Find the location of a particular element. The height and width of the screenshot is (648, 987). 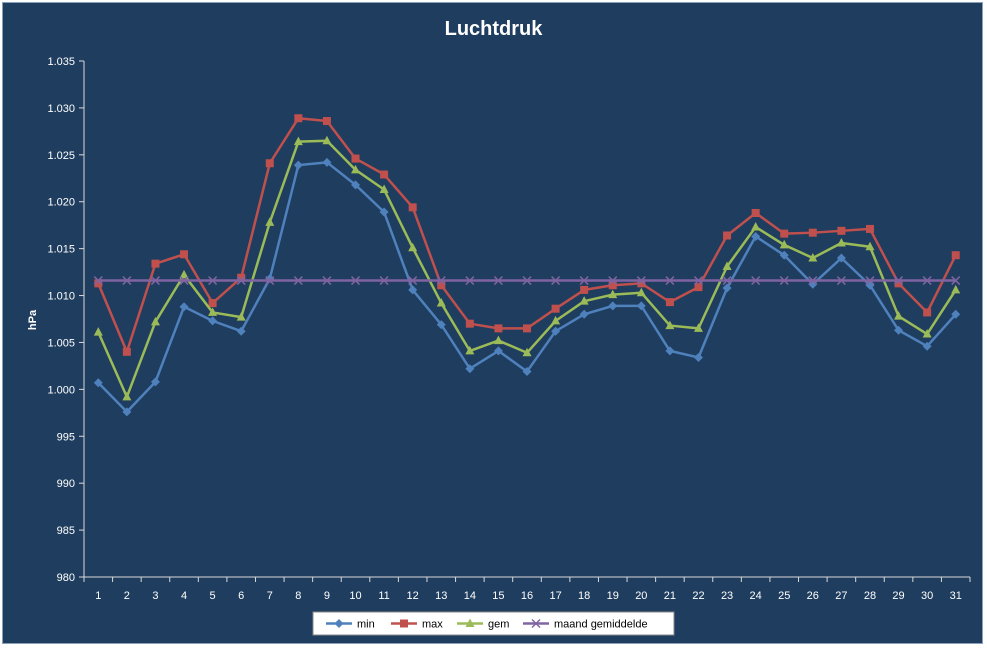

x-tick-label: 12 is located at coordinates (413, 596).